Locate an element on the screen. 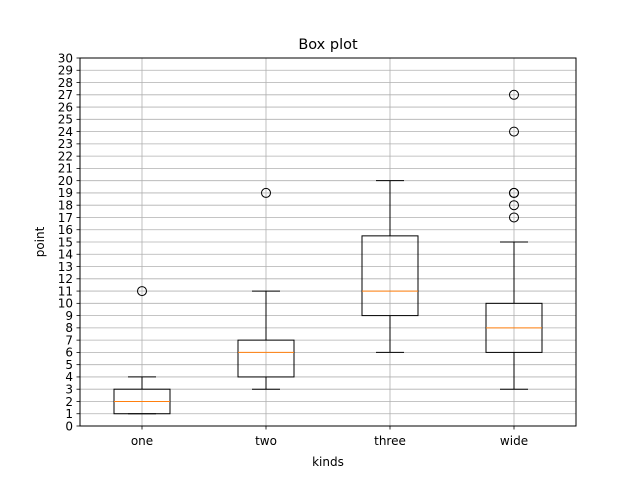  chart-title: Box plot is located at coordinates (328, 45).